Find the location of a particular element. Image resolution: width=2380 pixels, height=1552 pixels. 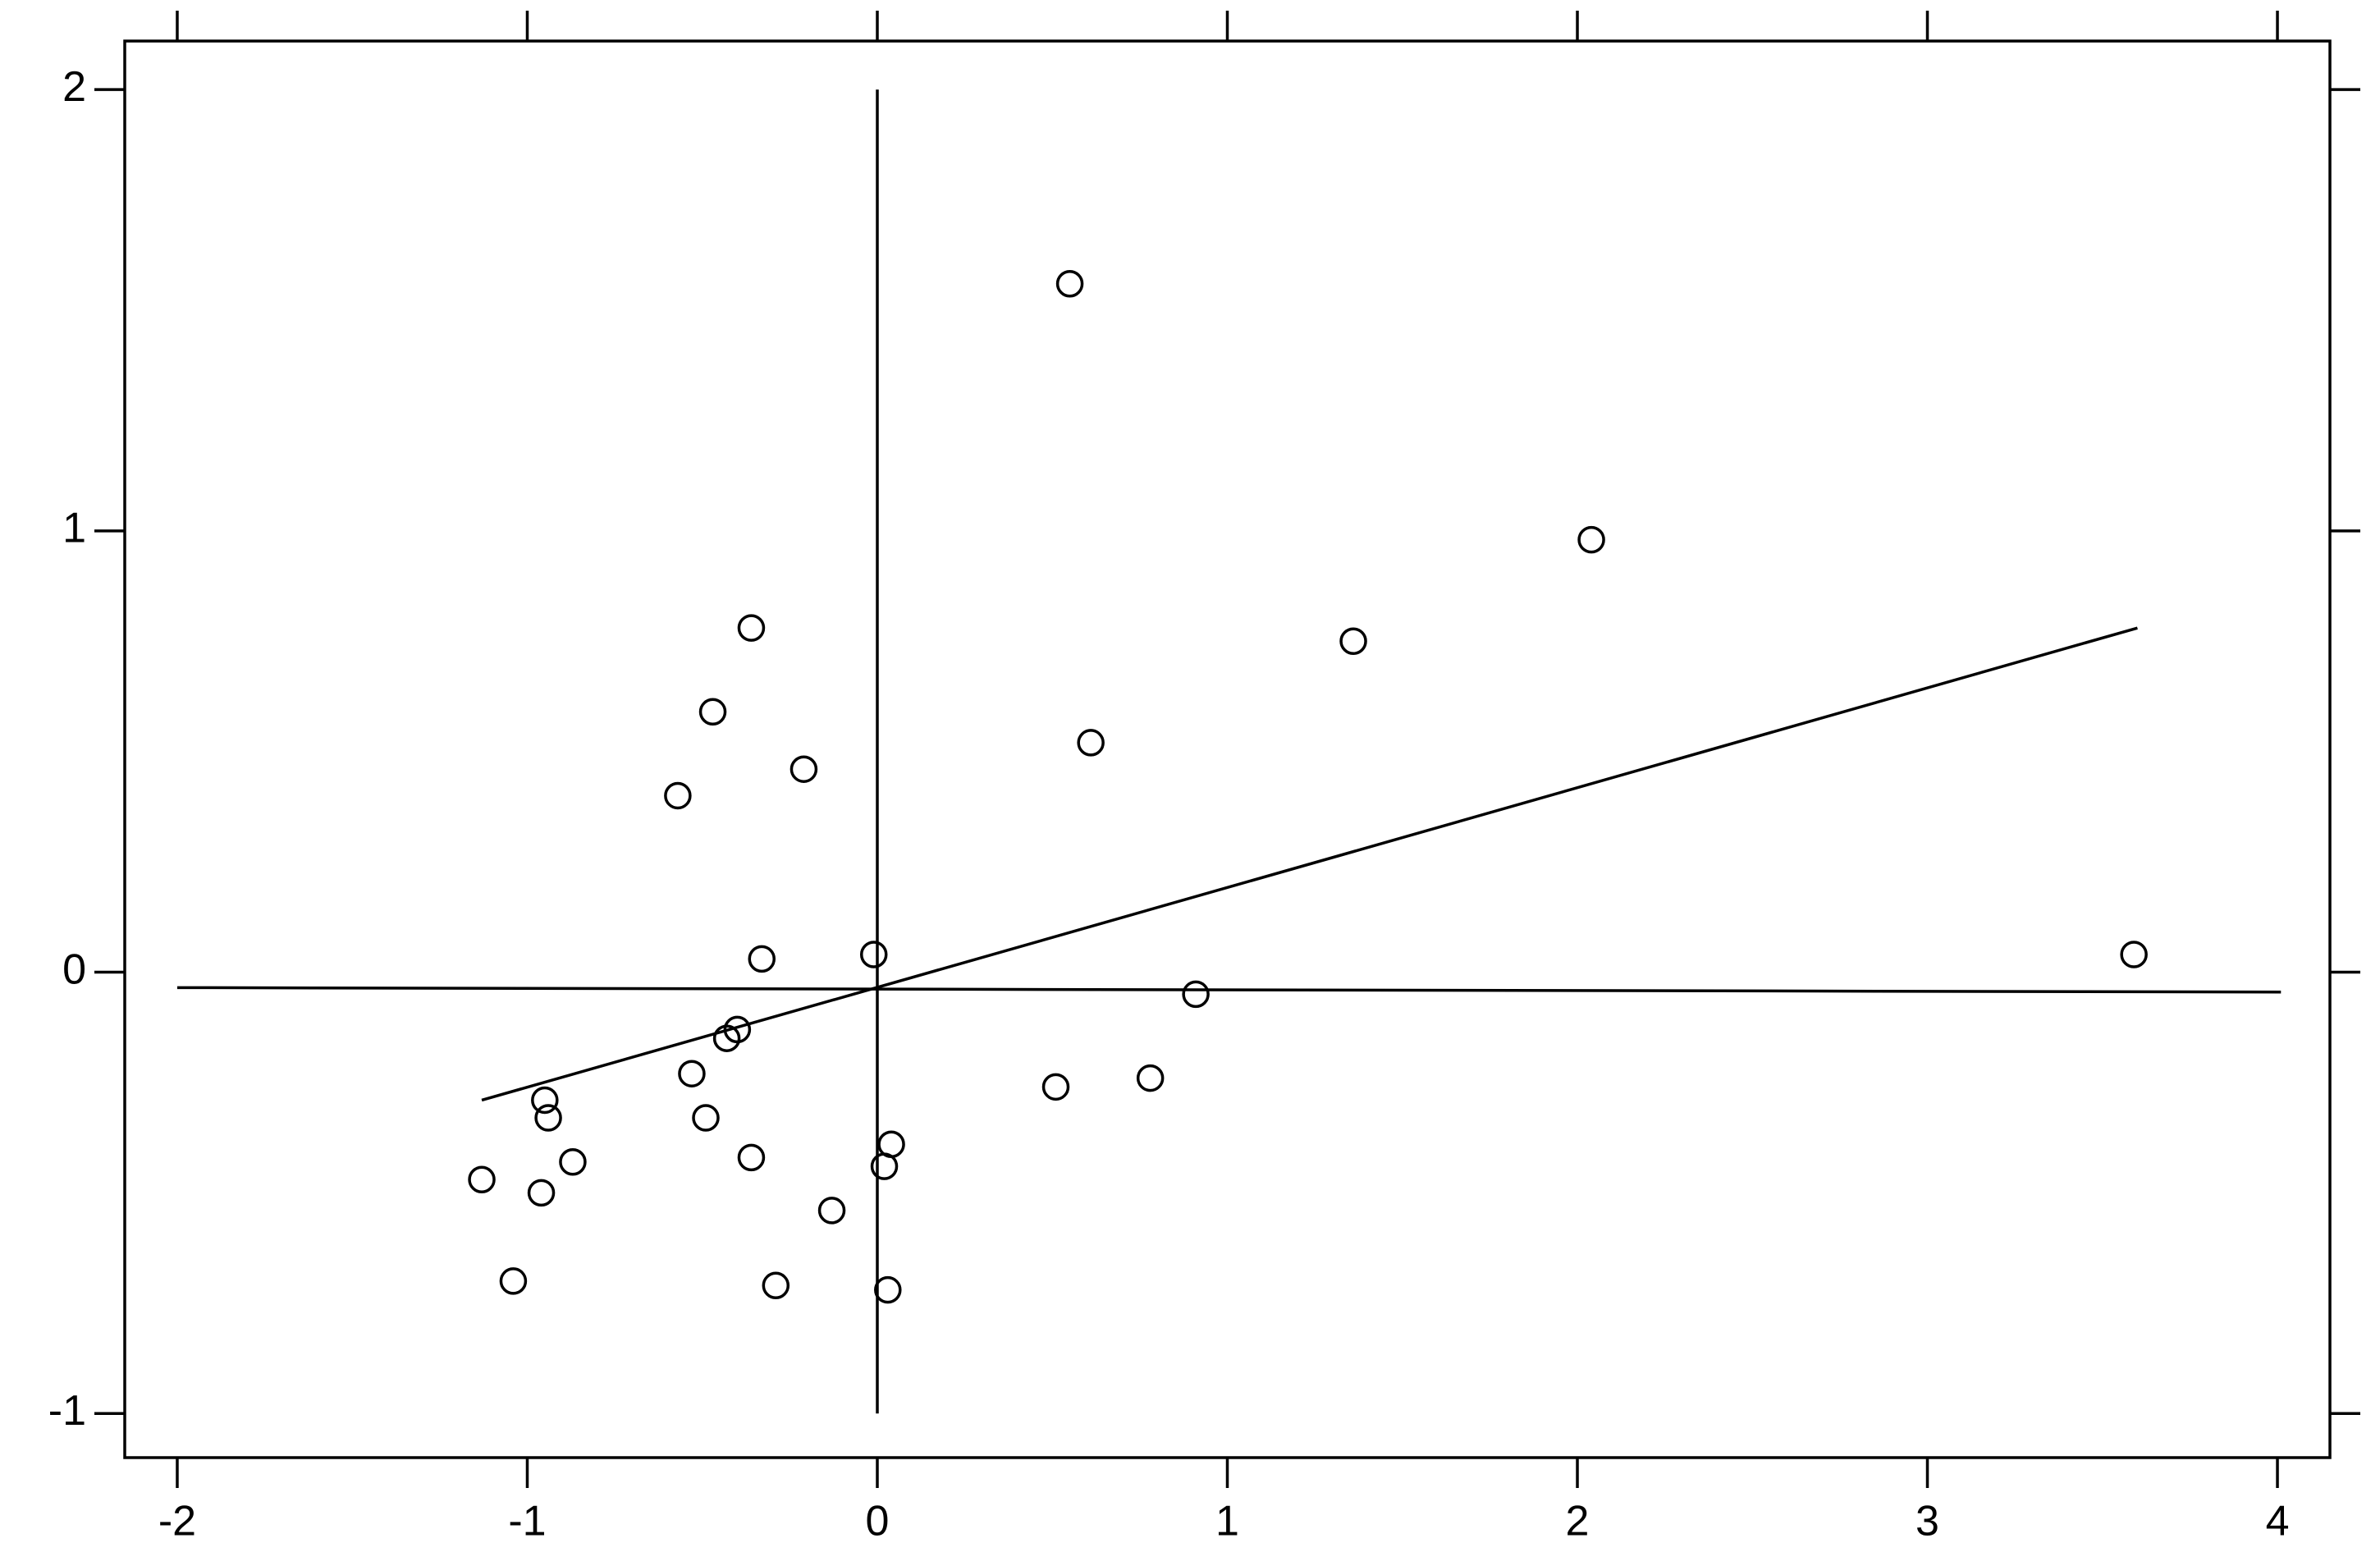

x-tick-label: 4 is located at coordinates (2278, 1521).